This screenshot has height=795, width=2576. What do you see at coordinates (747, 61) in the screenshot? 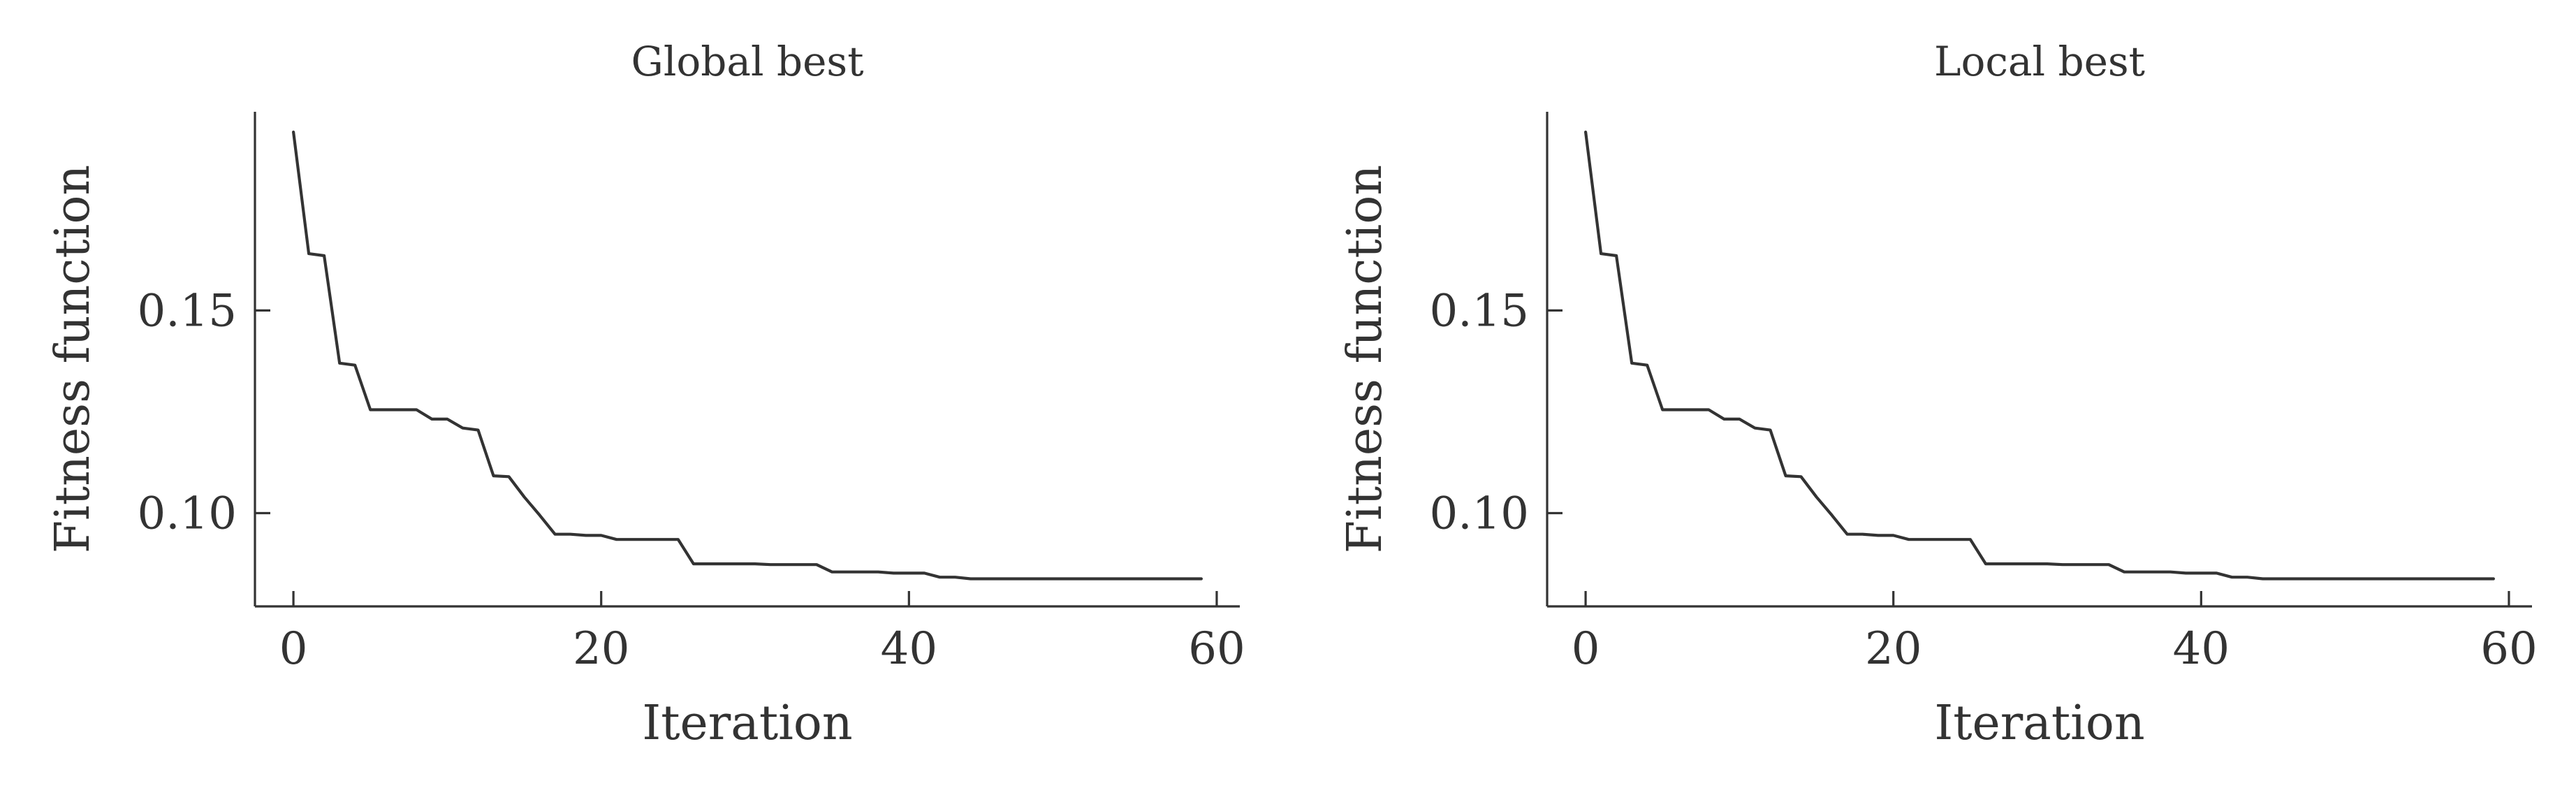
I see `chart-title-global-best: Global best` at bounding box center [747, 61].